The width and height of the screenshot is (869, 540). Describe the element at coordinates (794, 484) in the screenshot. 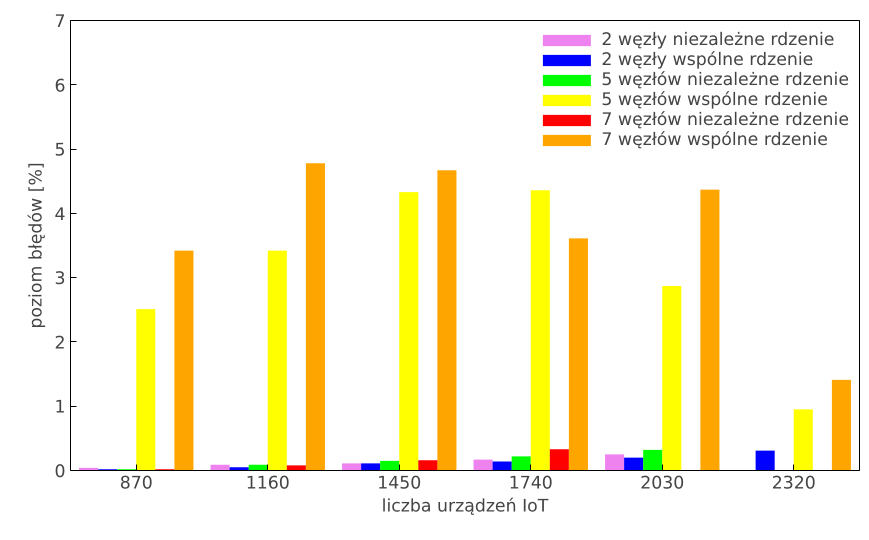

I see `x-tick-label: 2320` at that location.